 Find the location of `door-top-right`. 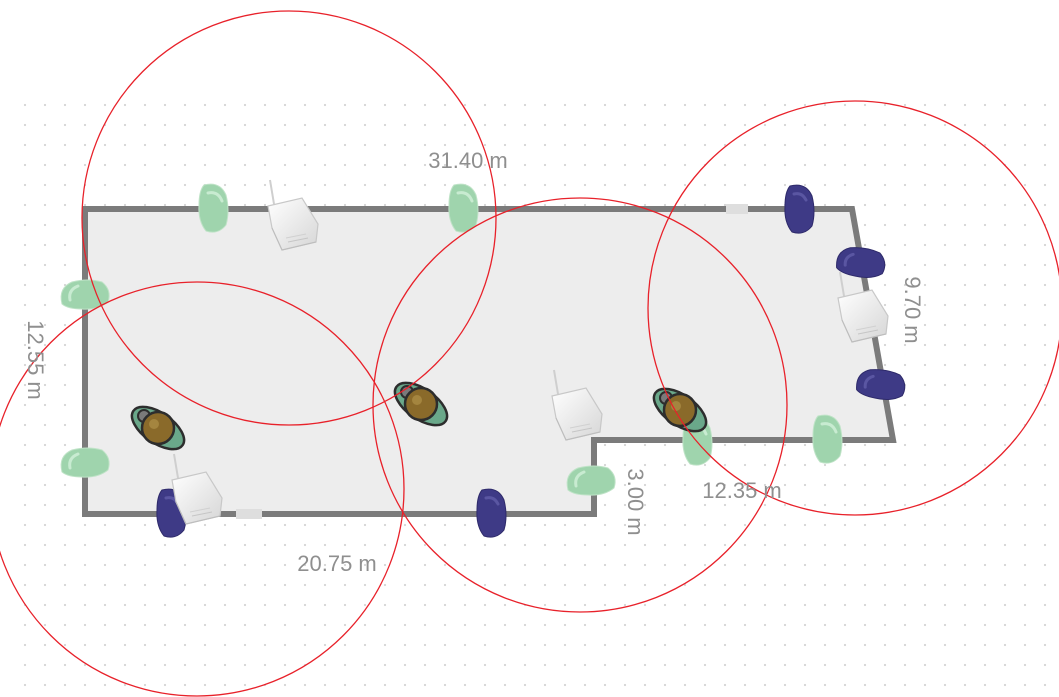

door-top-right is located at coordinates (737, 209).